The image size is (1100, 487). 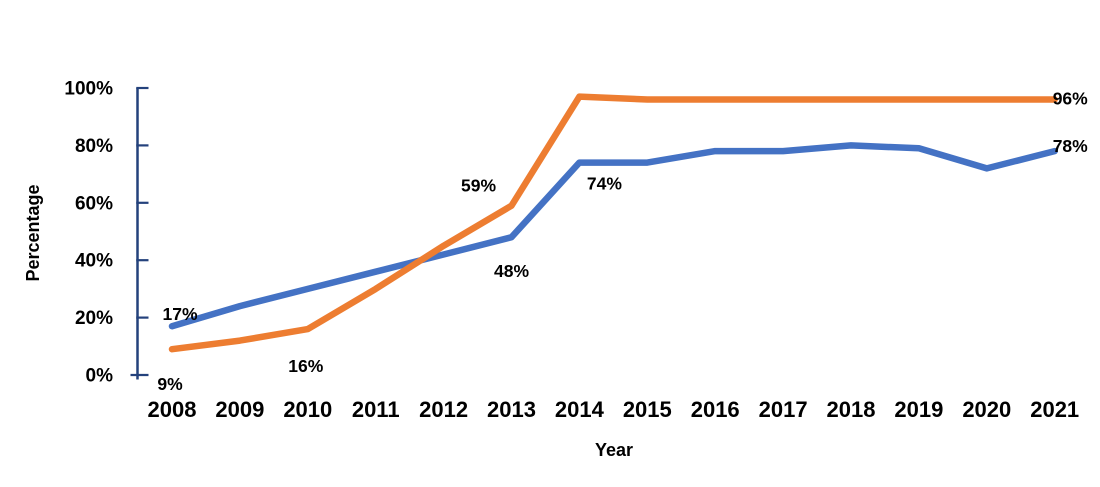 What do you see at coordinates (647, 409) in the screenshot?
I see `x-tick-label: 2015` at bounding box center [647, 409].